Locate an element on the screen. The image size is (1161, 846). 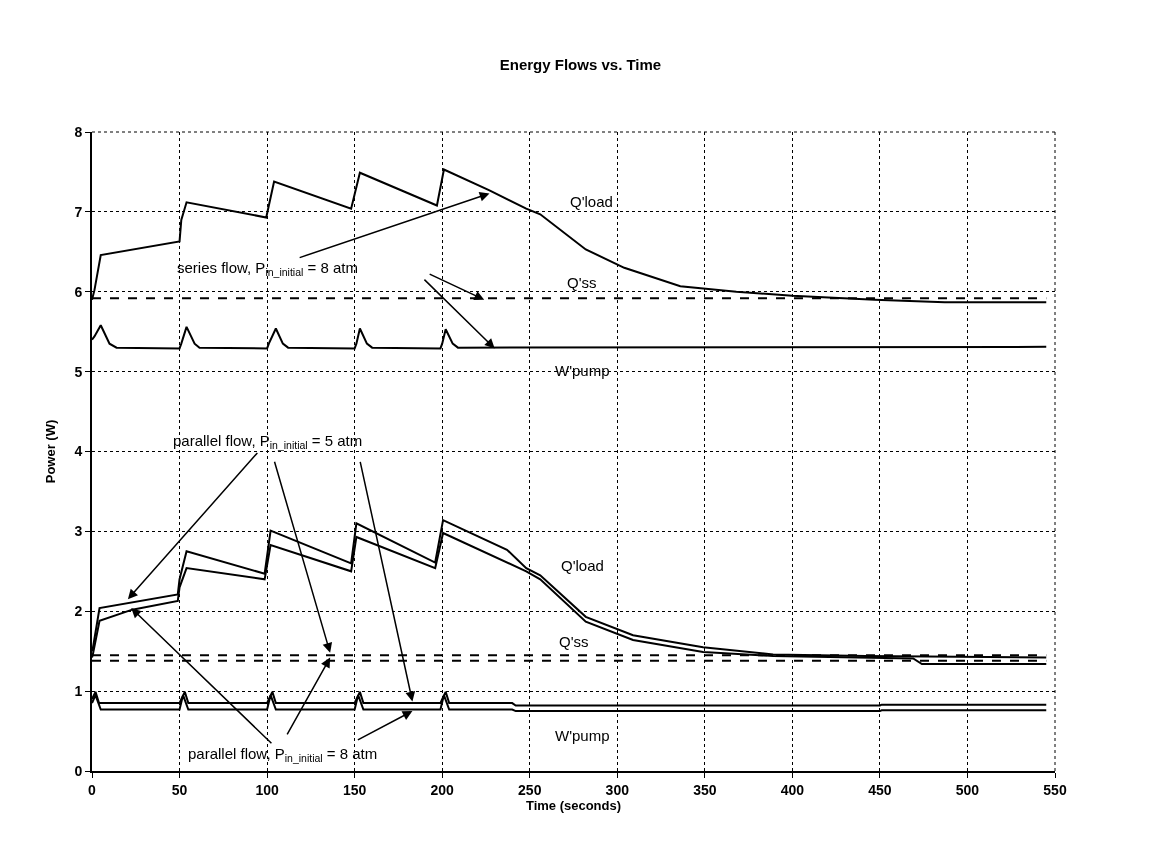
y-tick-label: 8 is located at coordinates (78, 131).